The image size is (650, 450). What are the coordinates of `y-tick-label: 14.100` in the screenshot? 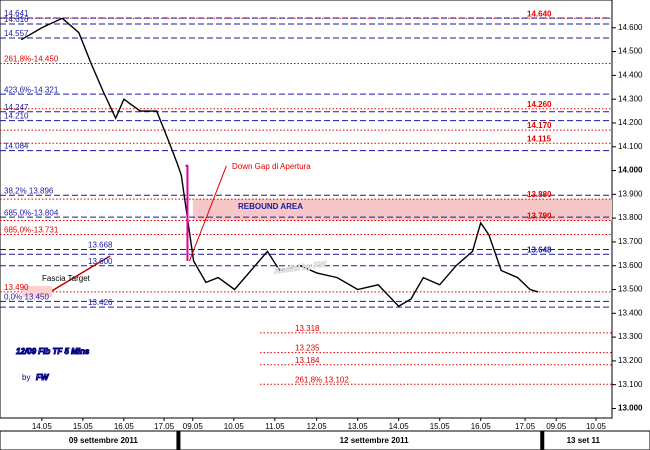 It's located at (630, 146).